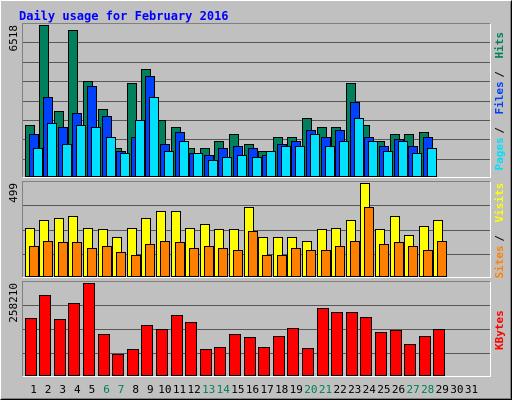  What do you see at coordinates (193, 389) in the screenshot?
I see `x-label-day-12: 12` at bounding box center [193, 389].